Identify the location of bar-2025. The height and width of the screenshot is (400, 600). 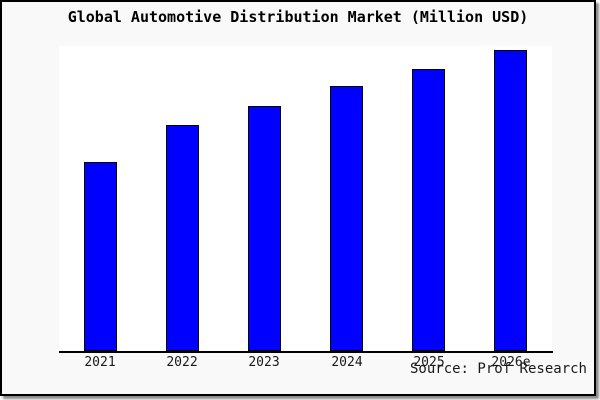
(428, 210).